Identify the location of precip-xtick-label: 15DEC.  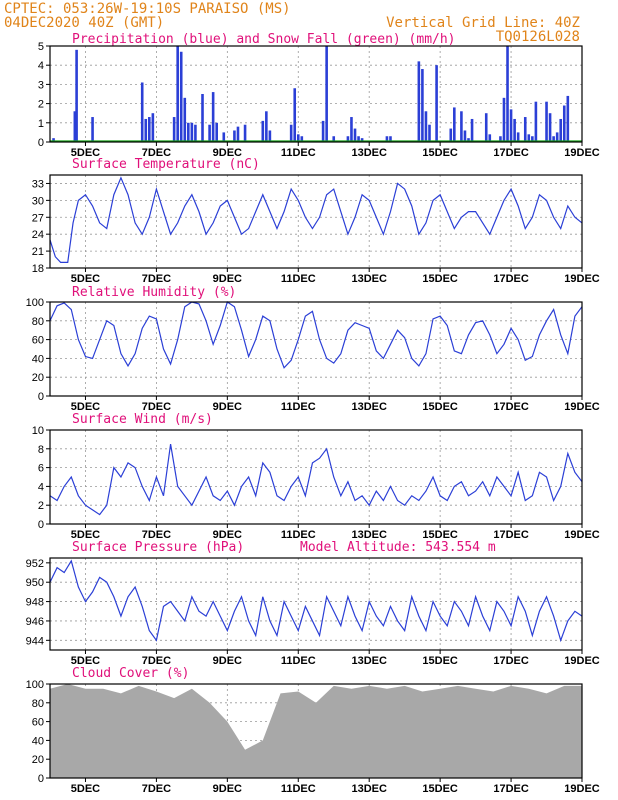
(440, 153).